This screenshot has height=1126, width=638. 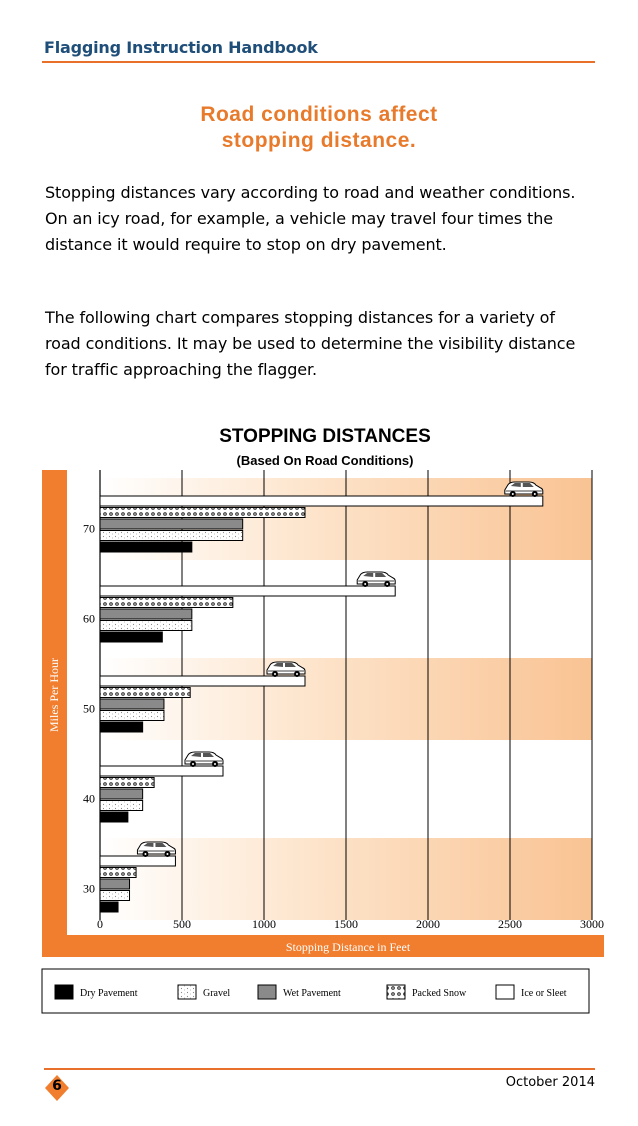 I want to click on legend-swatch-snow, so click(x=396, y=992).